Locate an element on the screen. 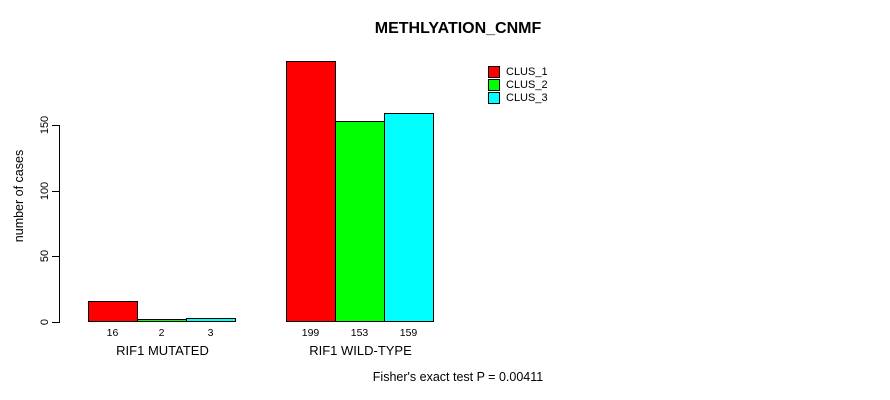 The image size is (890, 400). bar-clus_3-rif1-mutated is located at coordinates (211, 320).